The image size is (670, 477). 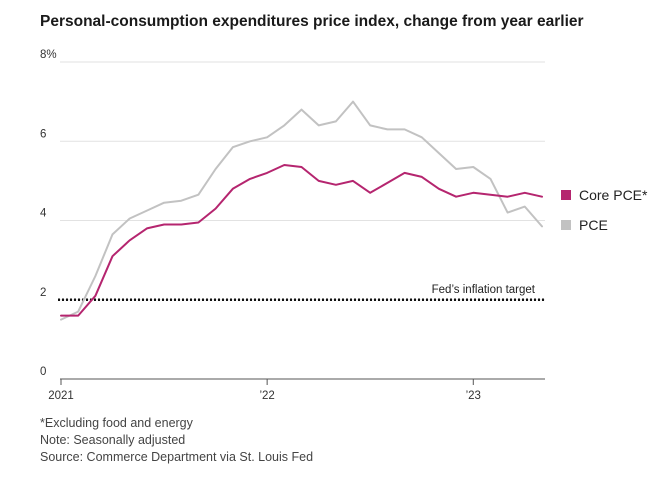 I want to click on target-reference: Fed’s inflation target, so click(x=301, y=292).